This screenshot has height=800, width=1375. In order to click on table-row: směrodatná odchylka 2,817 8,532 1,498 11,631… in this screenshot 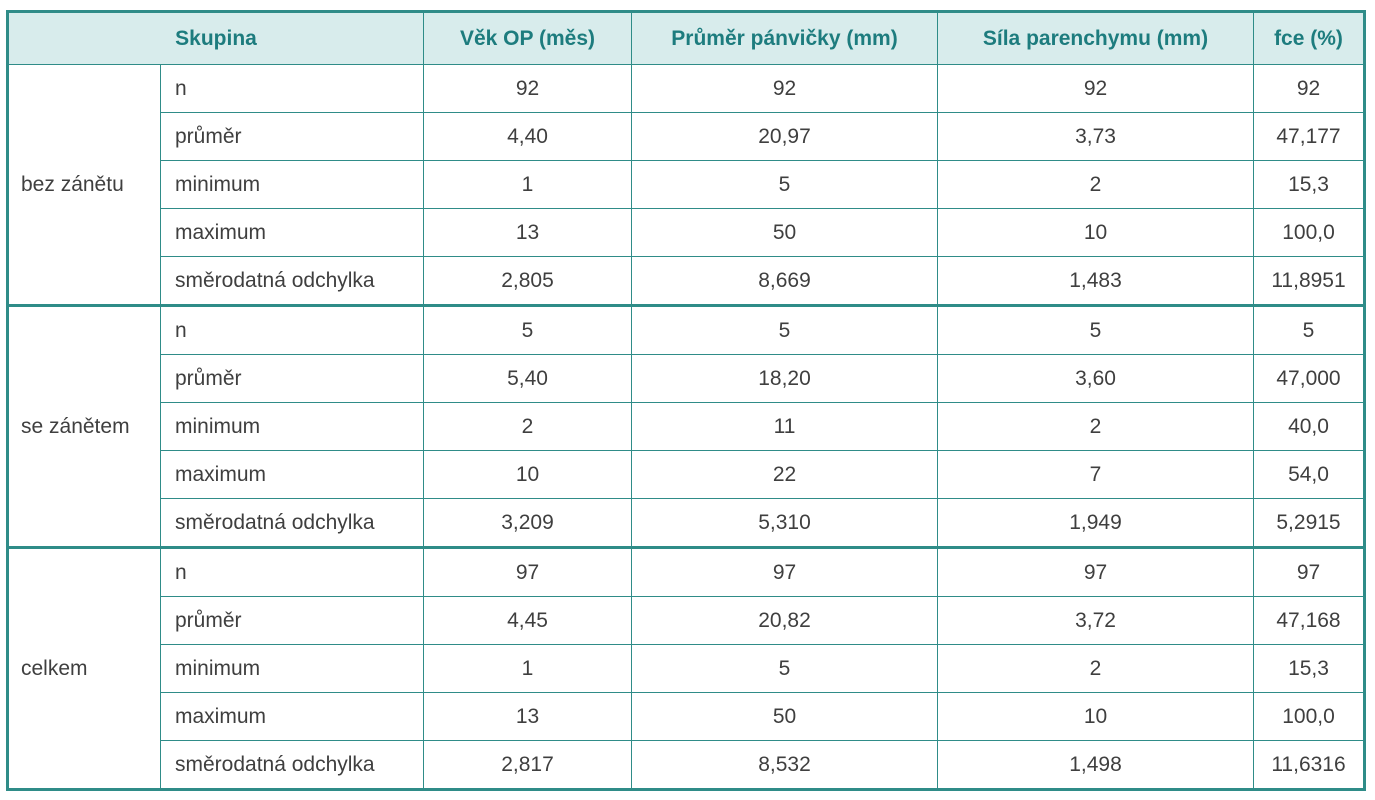, I will do `click(686, 765)`.